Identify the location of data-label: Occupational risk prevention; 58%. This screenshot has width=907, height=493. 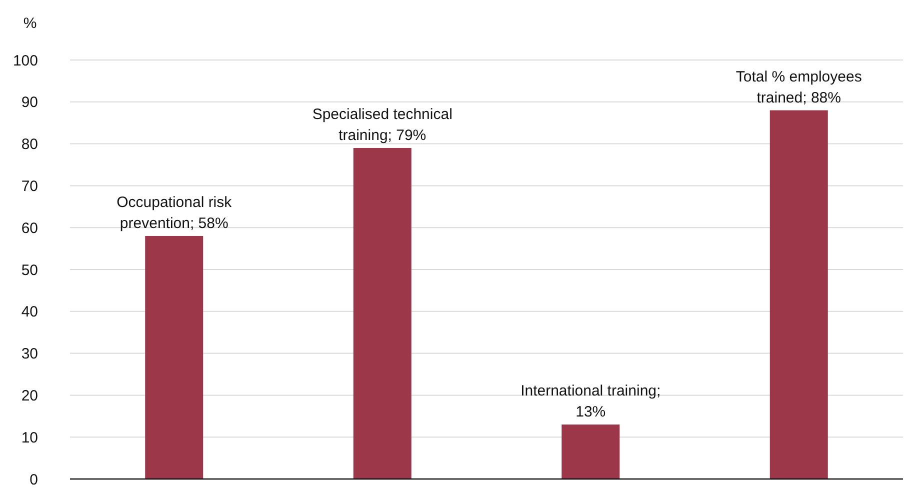
(174, 213).